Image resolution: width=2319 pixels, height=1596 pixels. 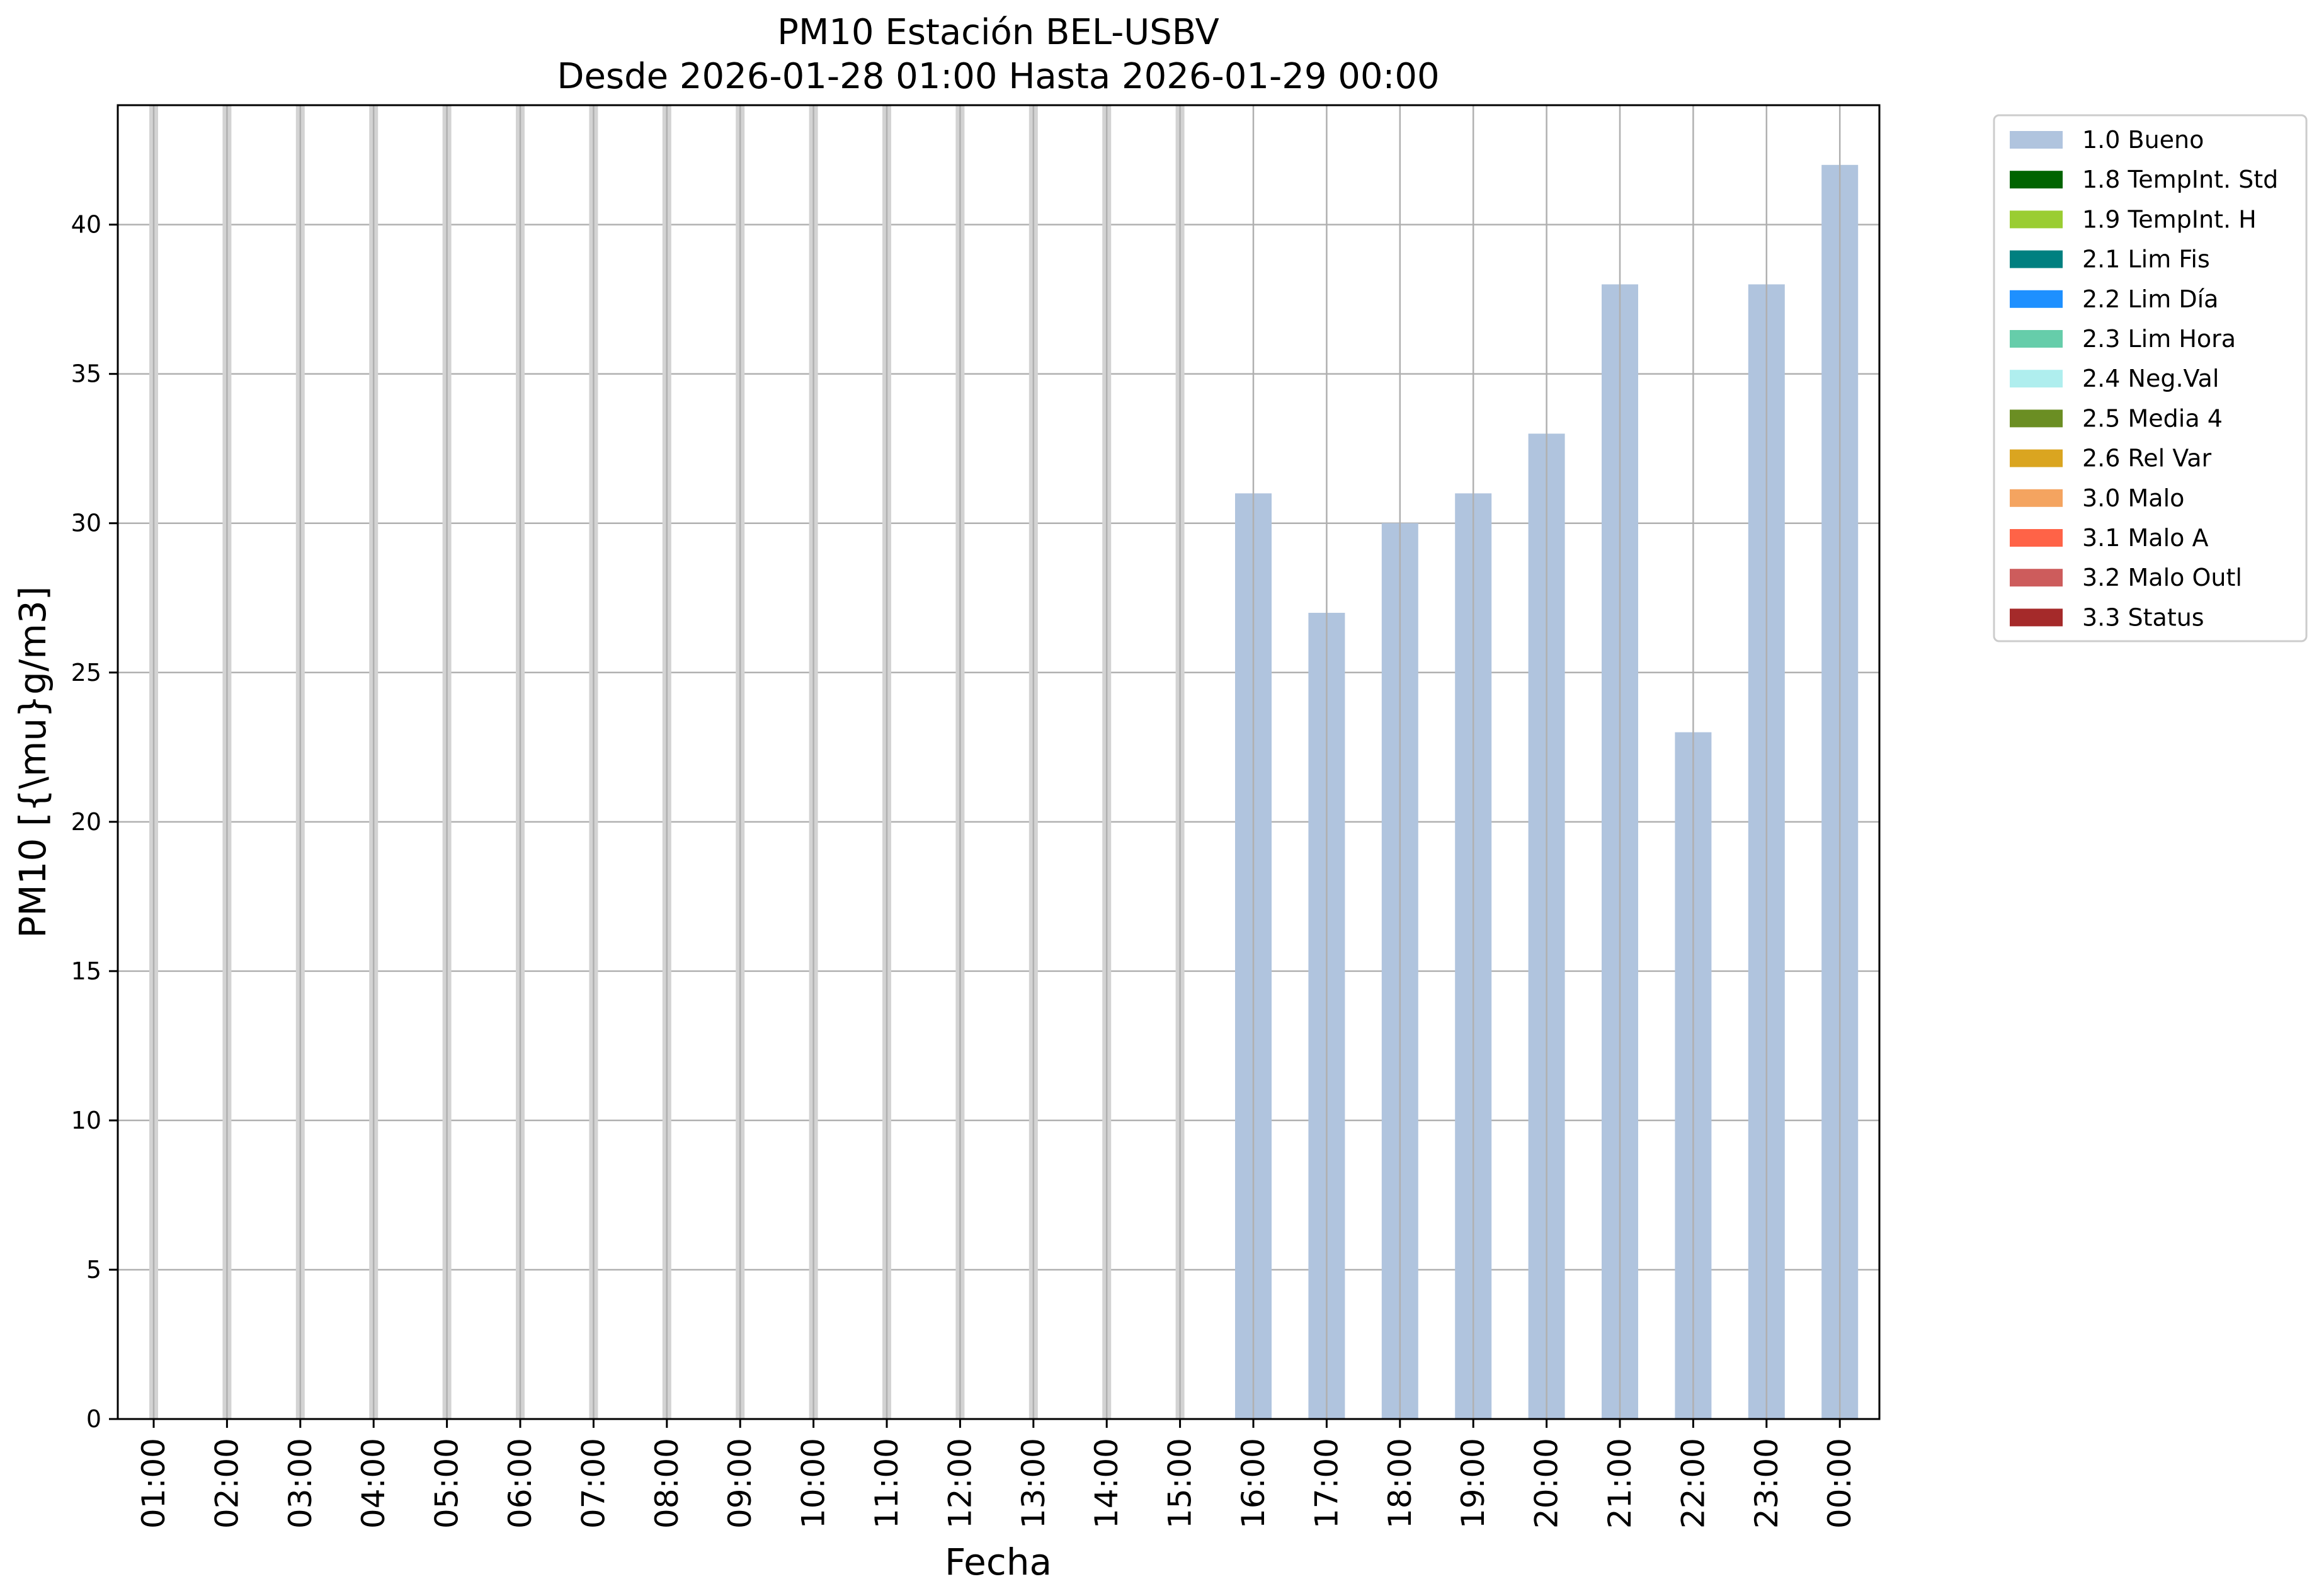 I want to click on x-tick-label: 02:00, so click(x=226, y=1483).